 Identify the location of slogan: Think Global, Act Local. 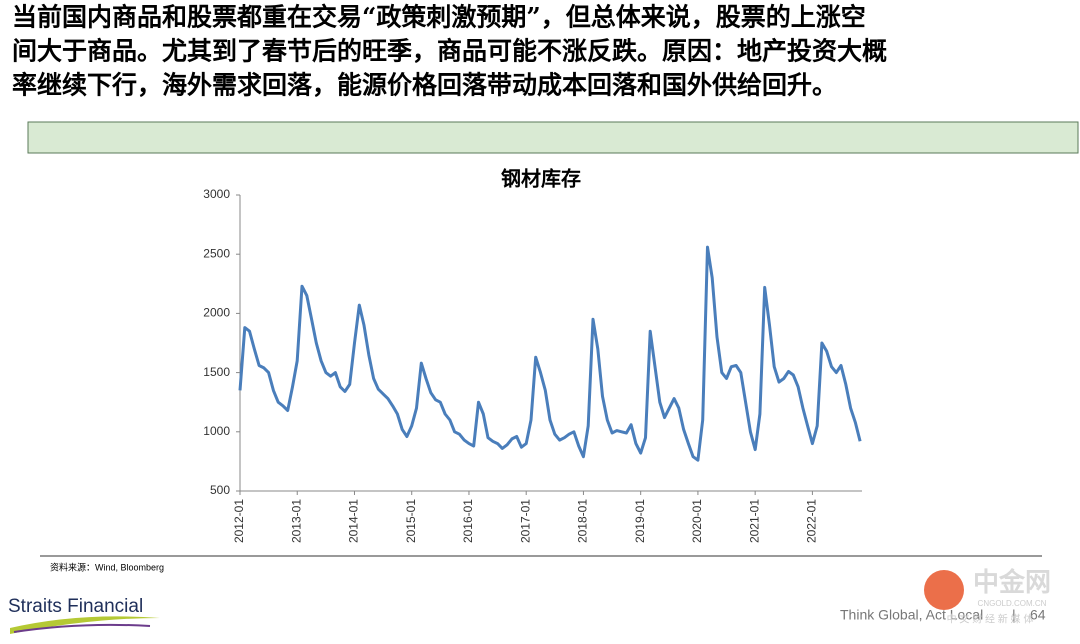
(911, 615).